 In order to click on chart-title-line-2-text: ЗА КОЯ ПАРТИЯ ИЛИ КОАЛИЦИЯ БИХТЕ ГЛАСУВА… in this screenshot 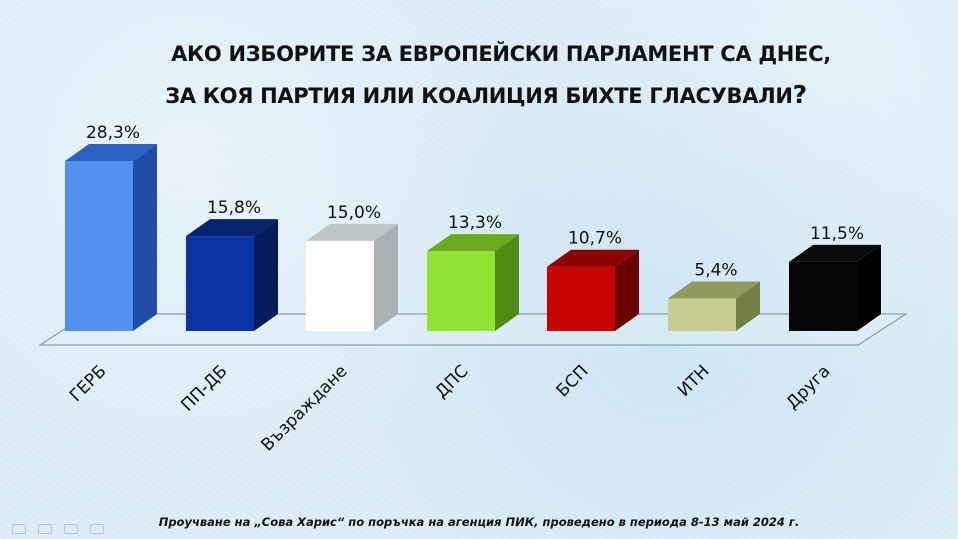, I will do `click(479, 96)`.